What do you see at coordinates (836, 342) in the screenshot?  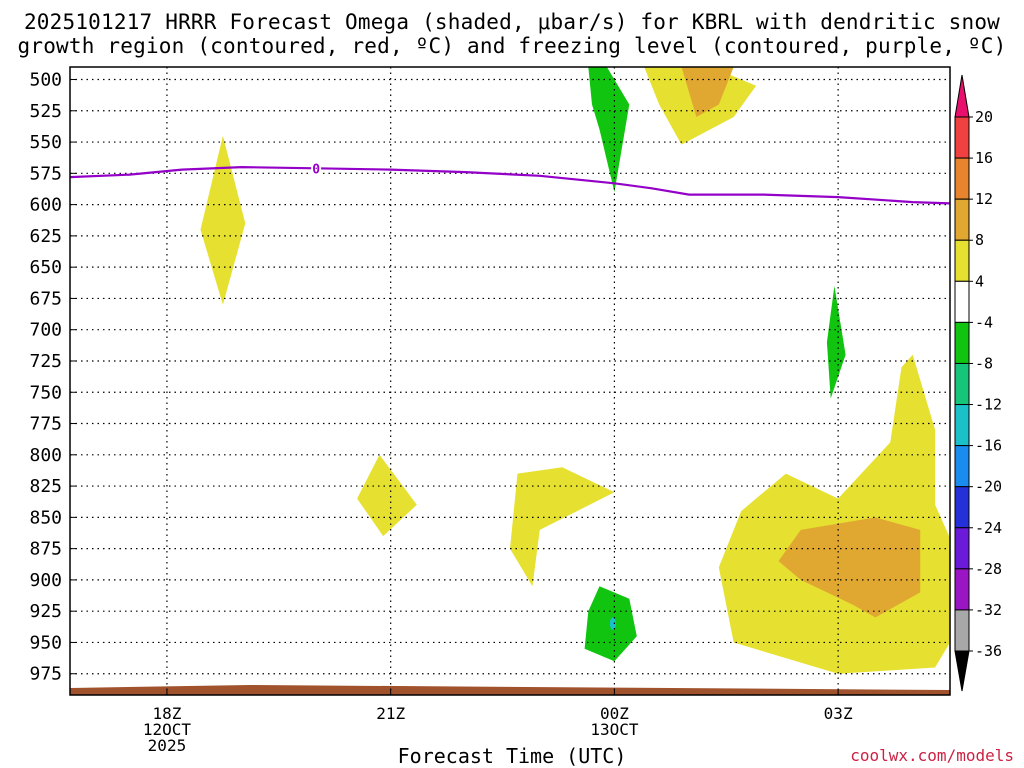 I see `omega-area-03z-mid` at bounding box center [836, 342].